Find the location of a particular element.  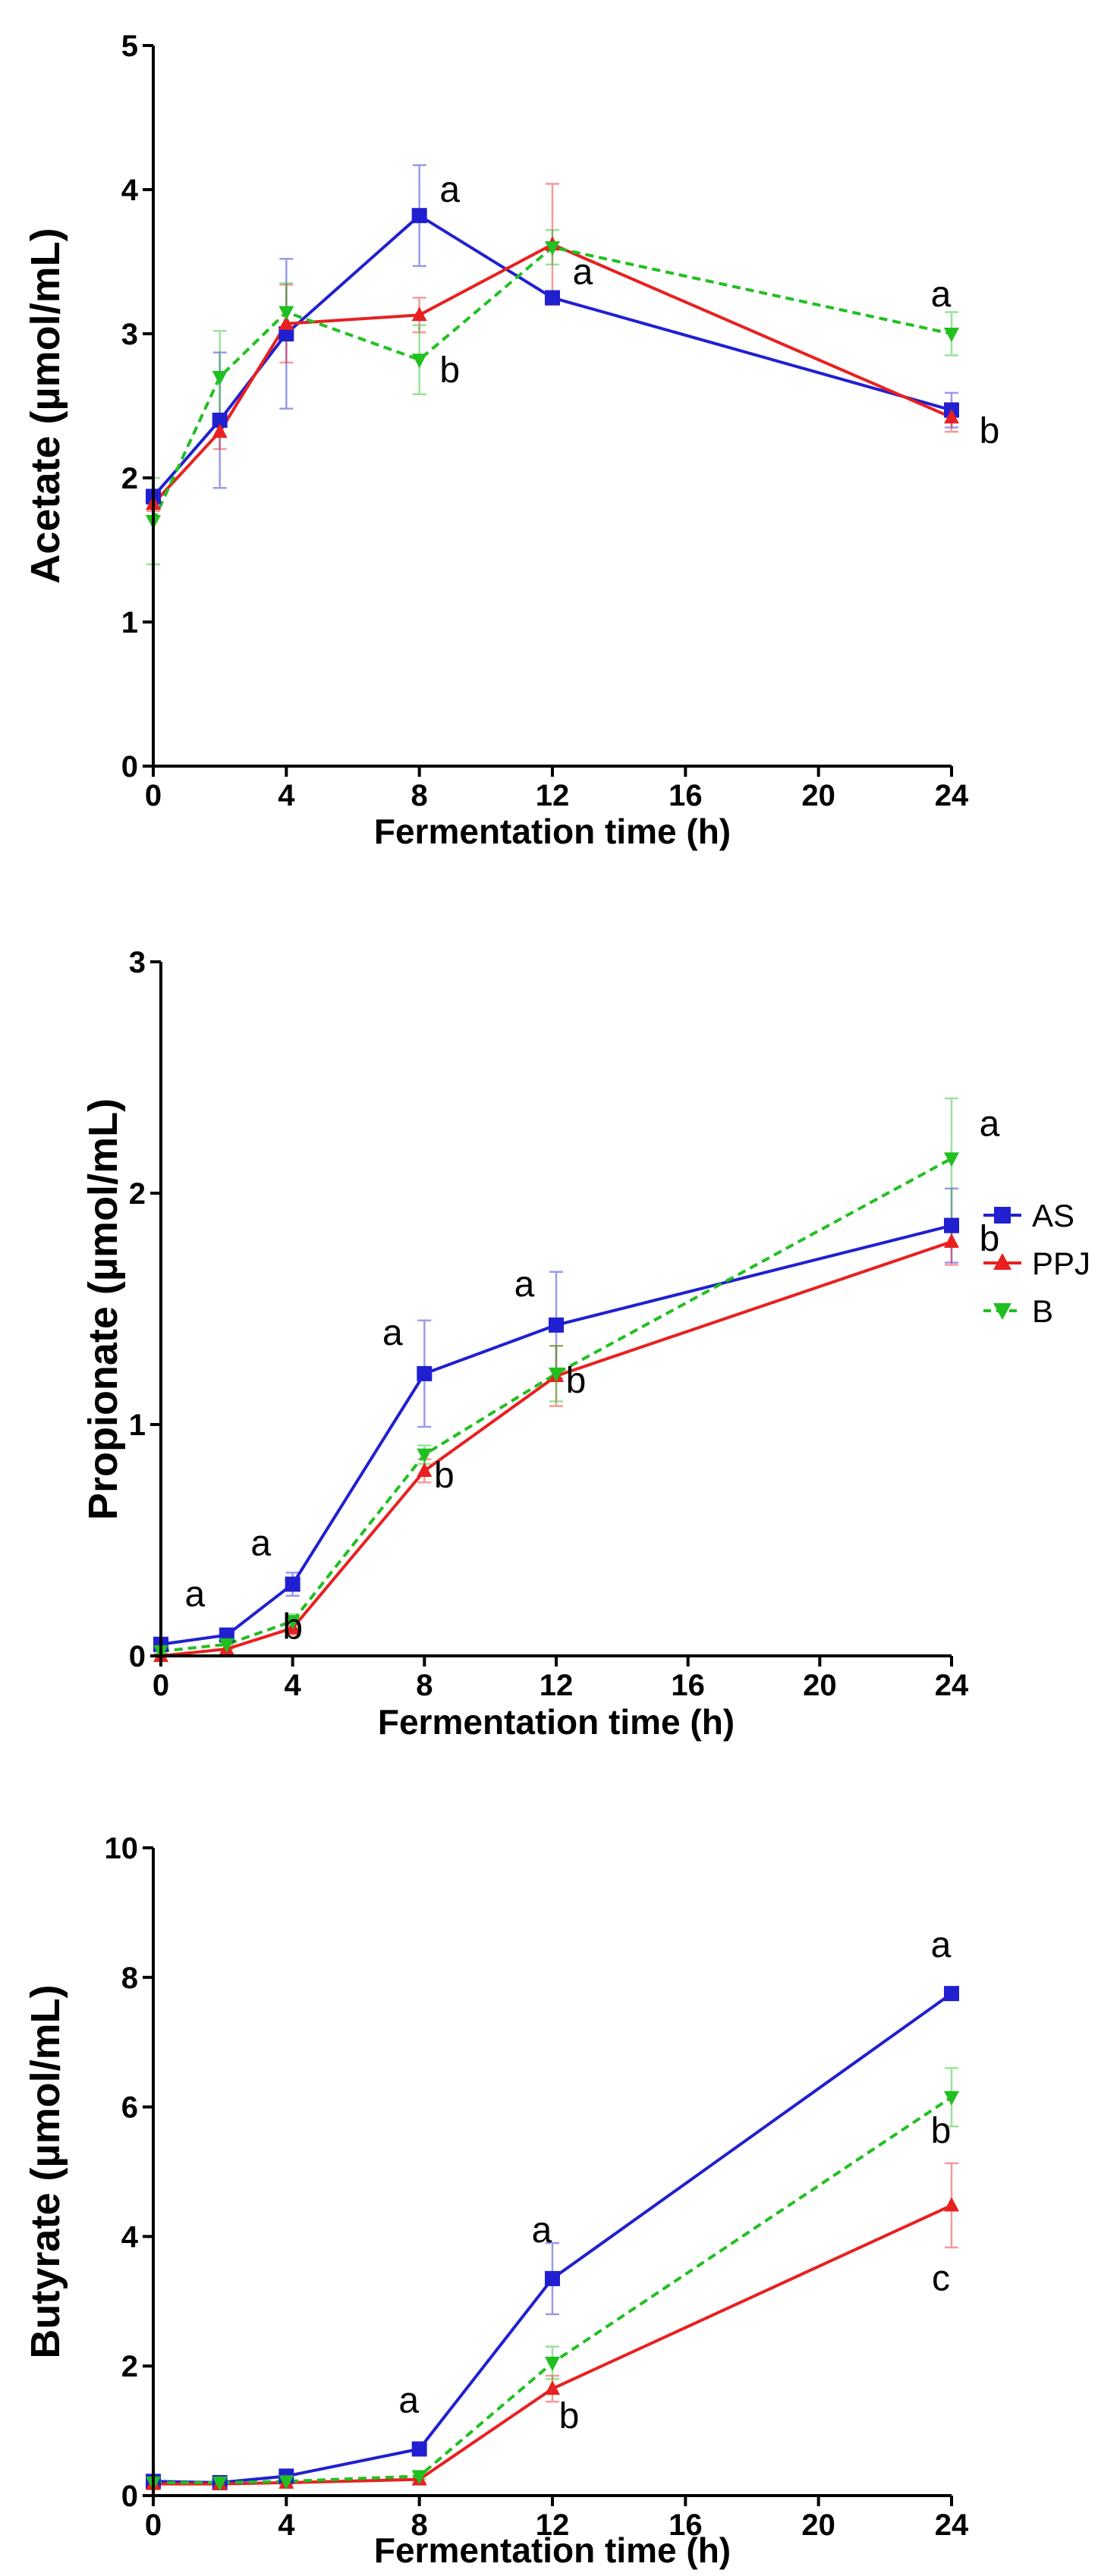

propionate-ppj-line is located at coordinates (556, 1448).